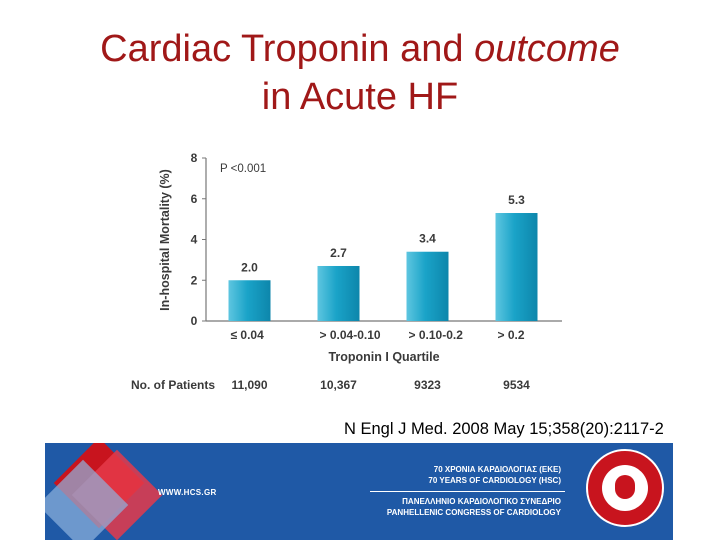 The width and height of the screenshot is (720, 540). What do you see at coordinates (383, 357) in the screenshot?
I see `x-axis-label: Troponin I Quartile` at bounding box center [383, 357].